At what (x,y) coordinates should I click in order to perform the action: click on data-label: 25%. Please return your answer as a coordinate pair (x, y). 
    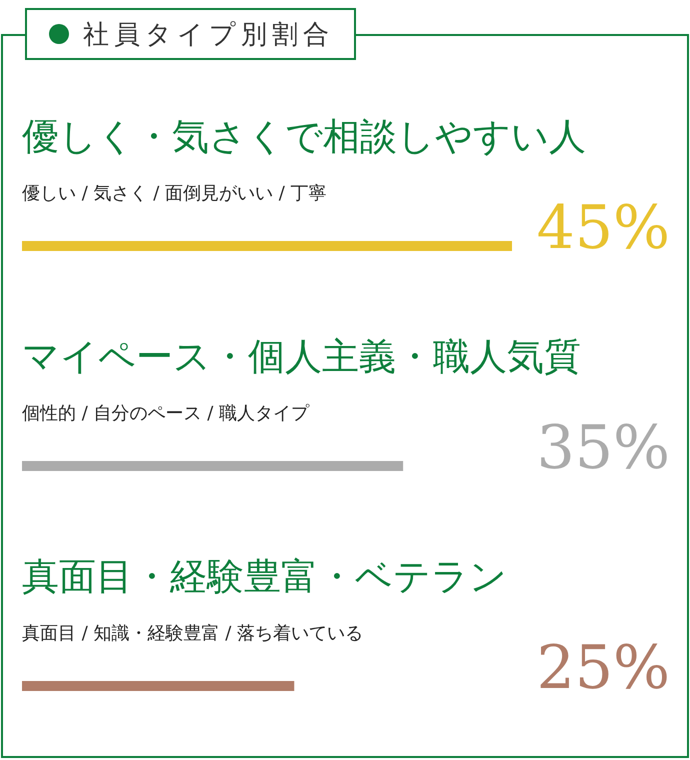
    Looking at the image, I should click on (603, 668).